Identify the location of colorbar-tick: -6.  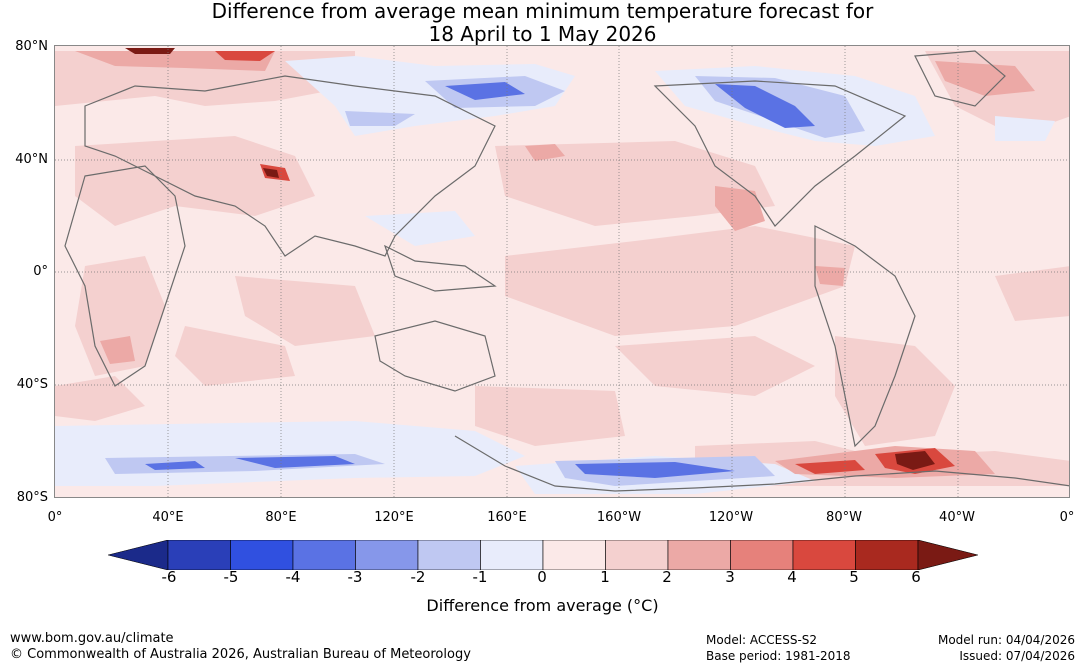
(169, 577).